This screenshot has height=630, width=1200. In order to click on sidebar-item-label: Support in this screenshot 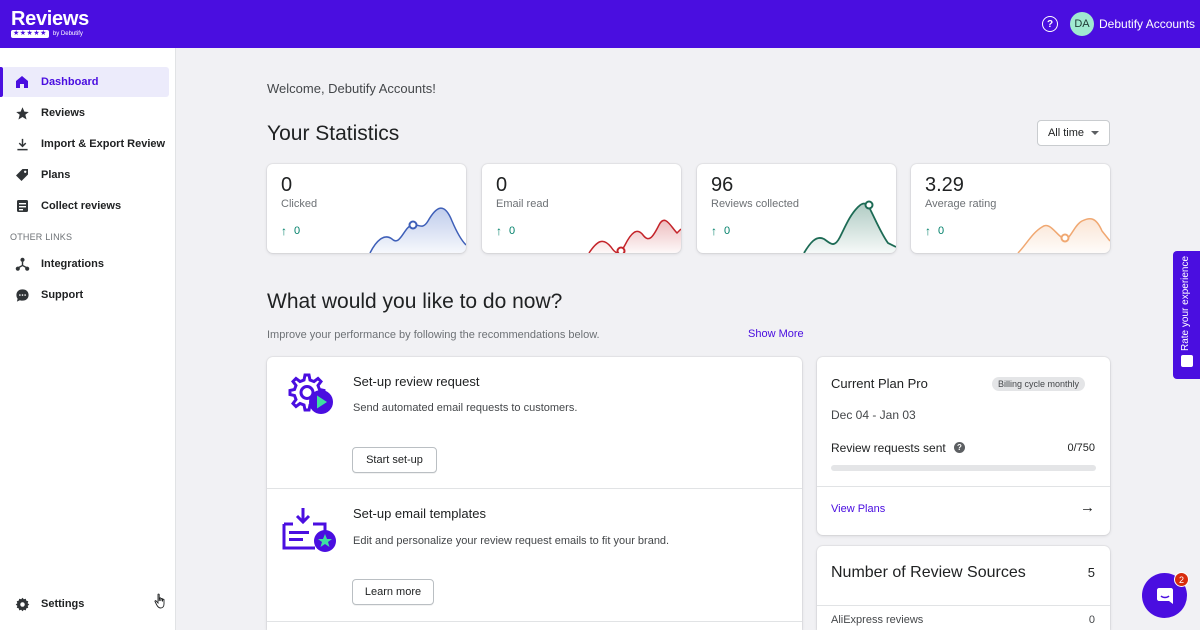, I will do `click(62, 295)`.